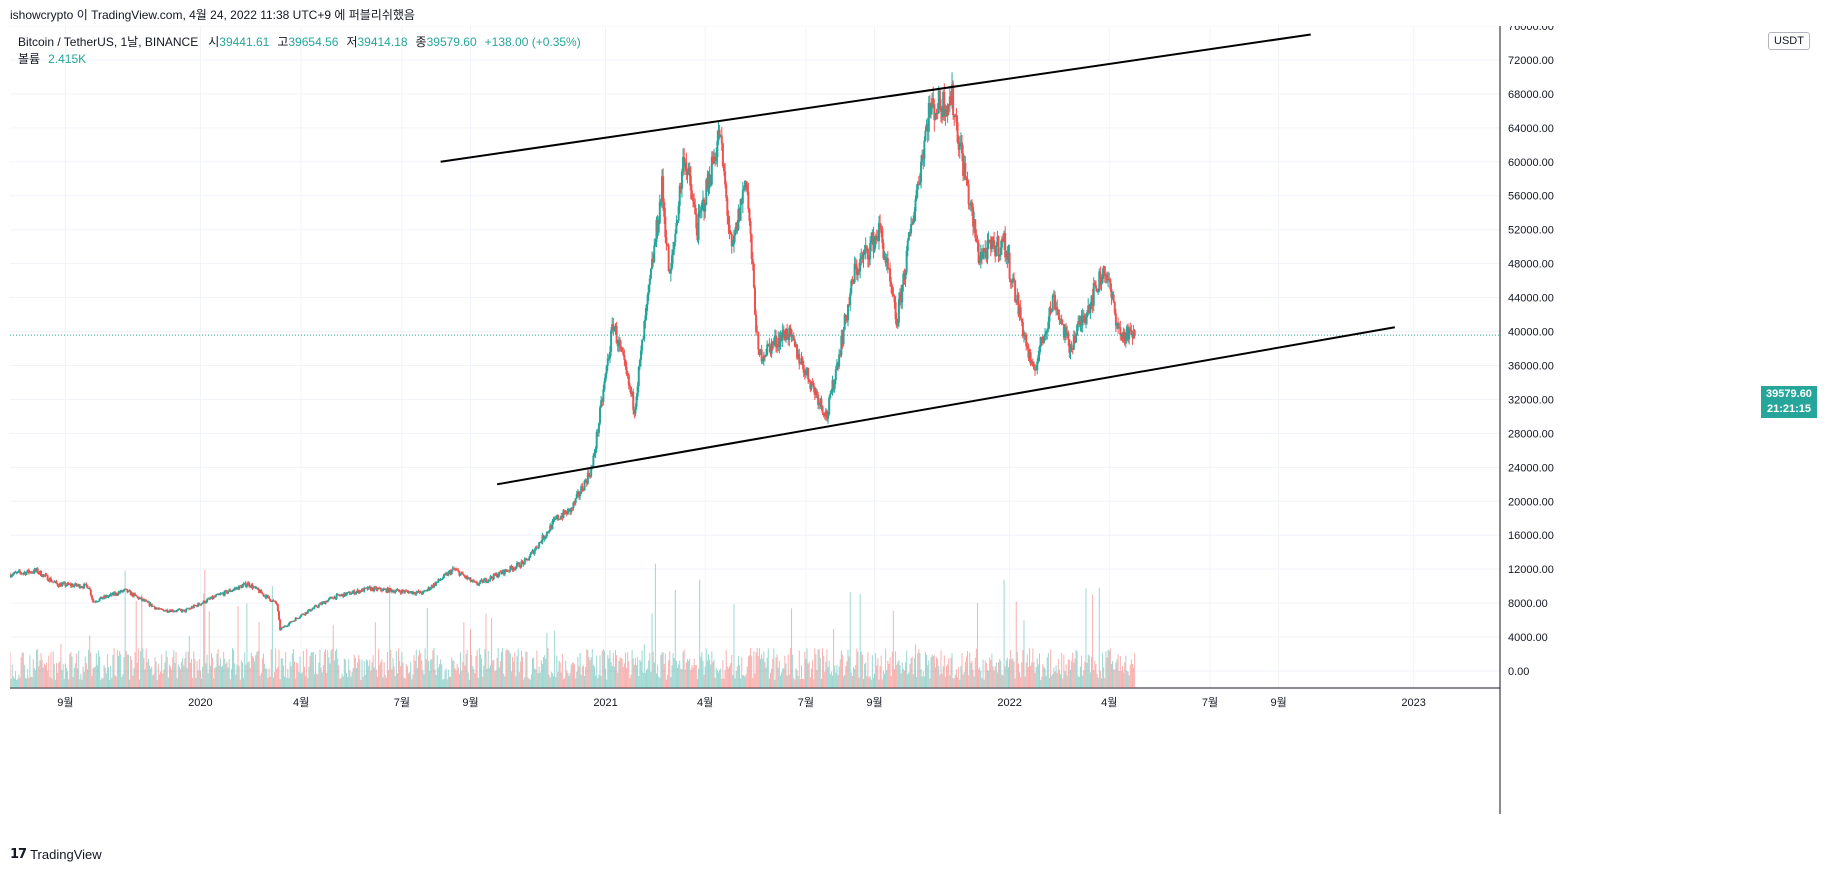  What do you see at coordinates (1789, 41) in the screenshot?
I see `currency-badge: USDT` at bounding box center [1789, 41].